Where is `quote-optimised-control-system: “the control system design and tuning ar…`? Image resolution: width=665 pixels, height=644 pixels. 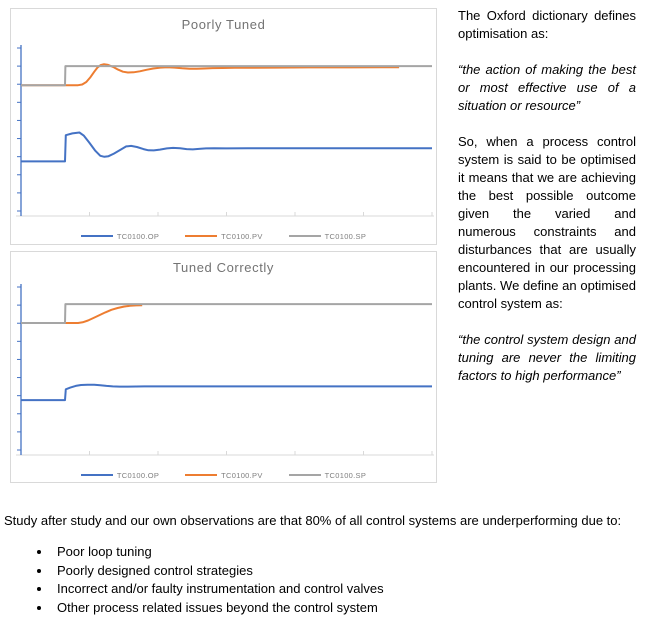 quote-optimised-control-system: “the control system design and tuning ar… is located at coordinates (547, 357).